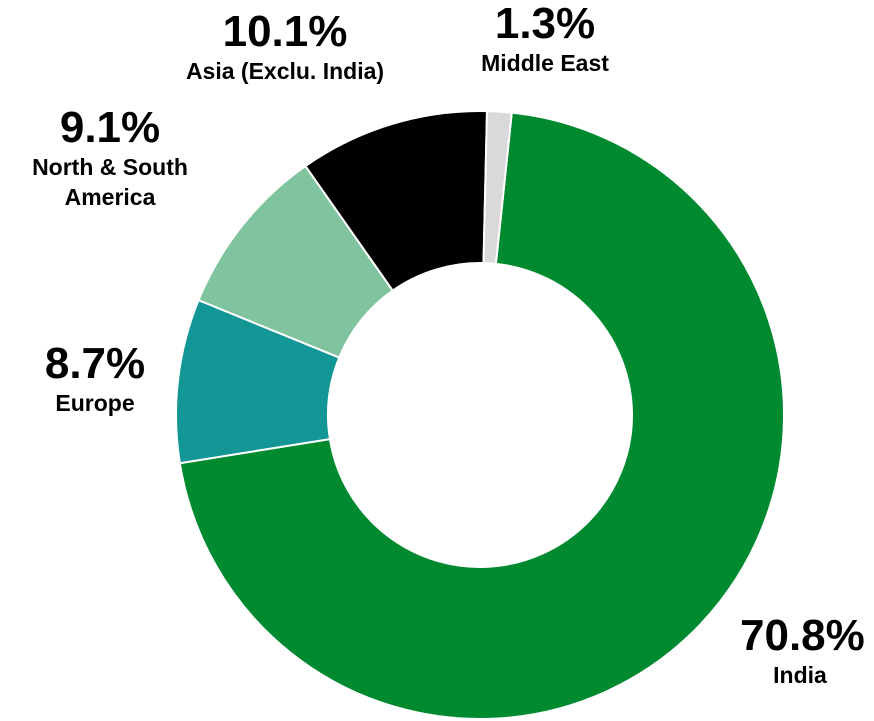  I want to click on value-label: 70.8%, so click(802, 635).